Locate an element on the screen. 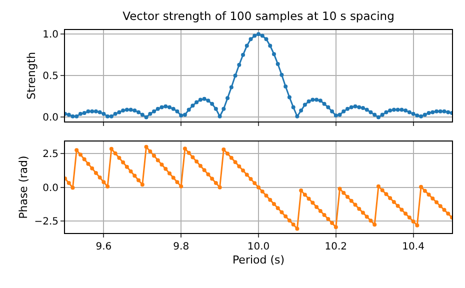 The image size is (465, 288). x-tick-label: 10.2 is located at coordinates (336, 247).